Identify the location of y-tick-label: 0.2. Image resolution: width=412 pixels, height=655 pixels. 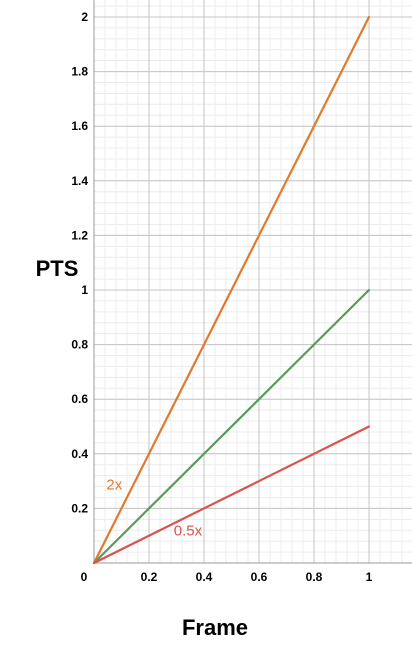
(79, 508).